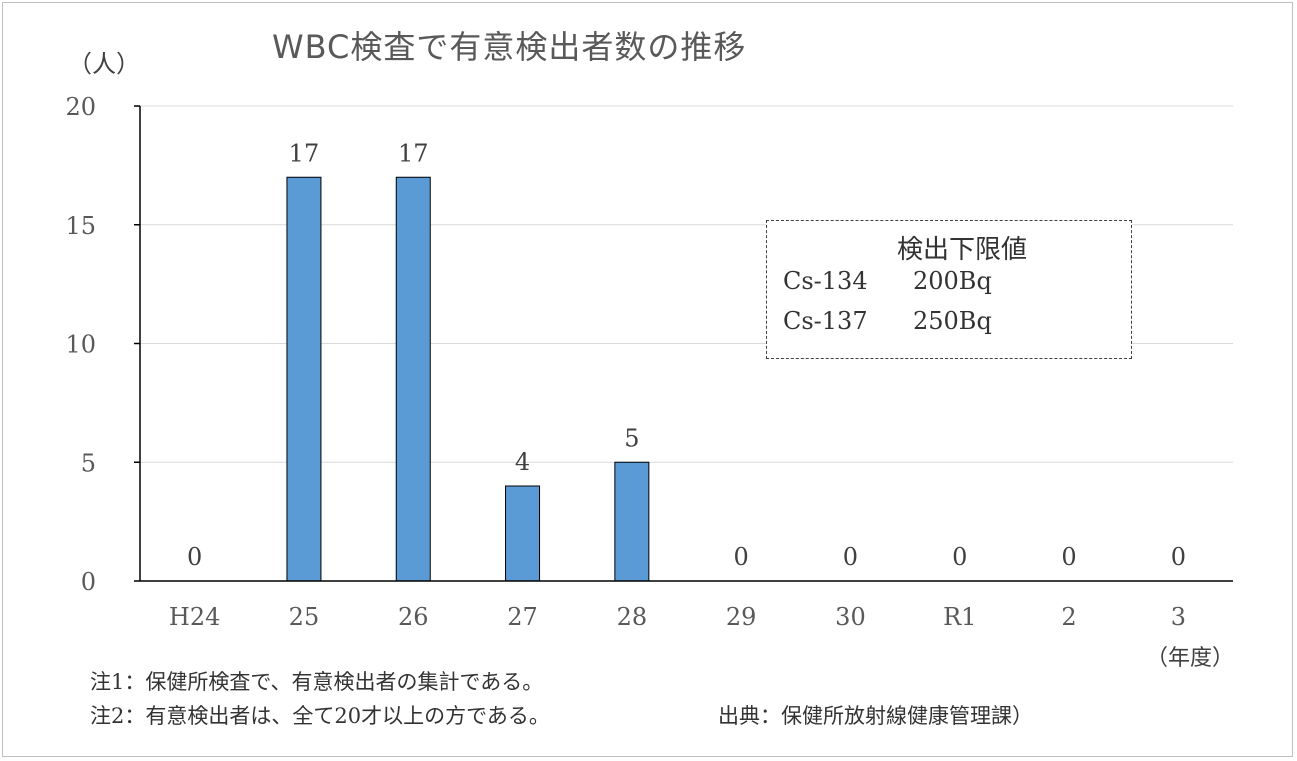  Describe the element at coordinates (825, 281) in the screenshot. I see `isotope-name: Cs-134` at that location.